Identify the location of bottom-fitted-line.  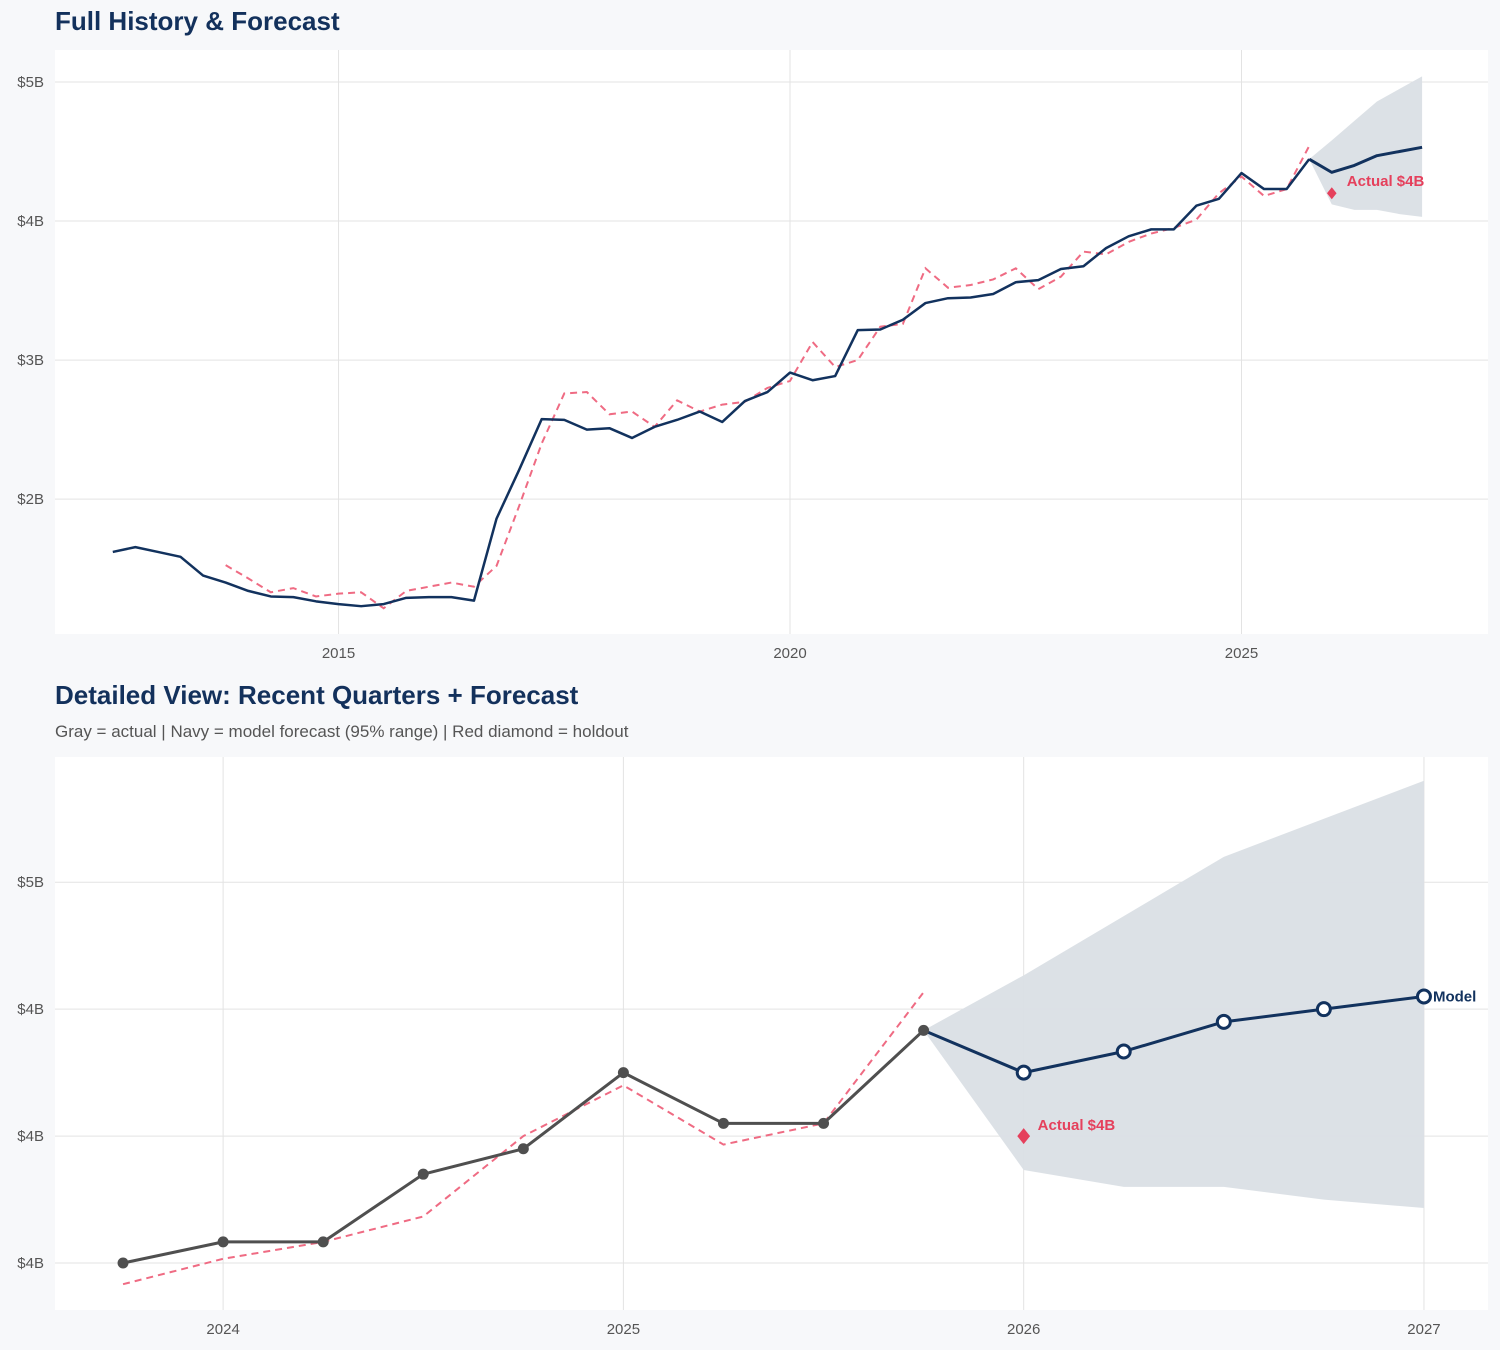
(523, 1138).